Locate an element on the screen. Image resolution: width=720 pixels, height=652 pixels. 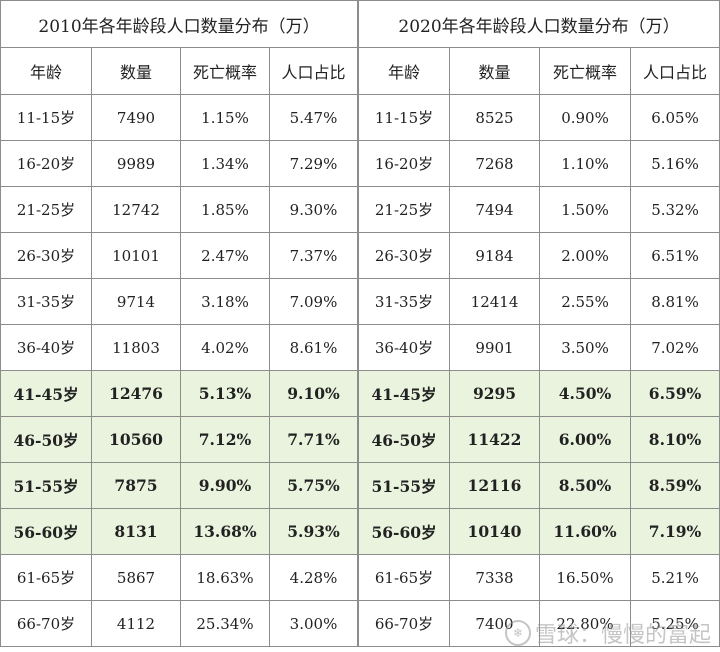
cell-share: 5.47% is located at coordinates (313, 117).